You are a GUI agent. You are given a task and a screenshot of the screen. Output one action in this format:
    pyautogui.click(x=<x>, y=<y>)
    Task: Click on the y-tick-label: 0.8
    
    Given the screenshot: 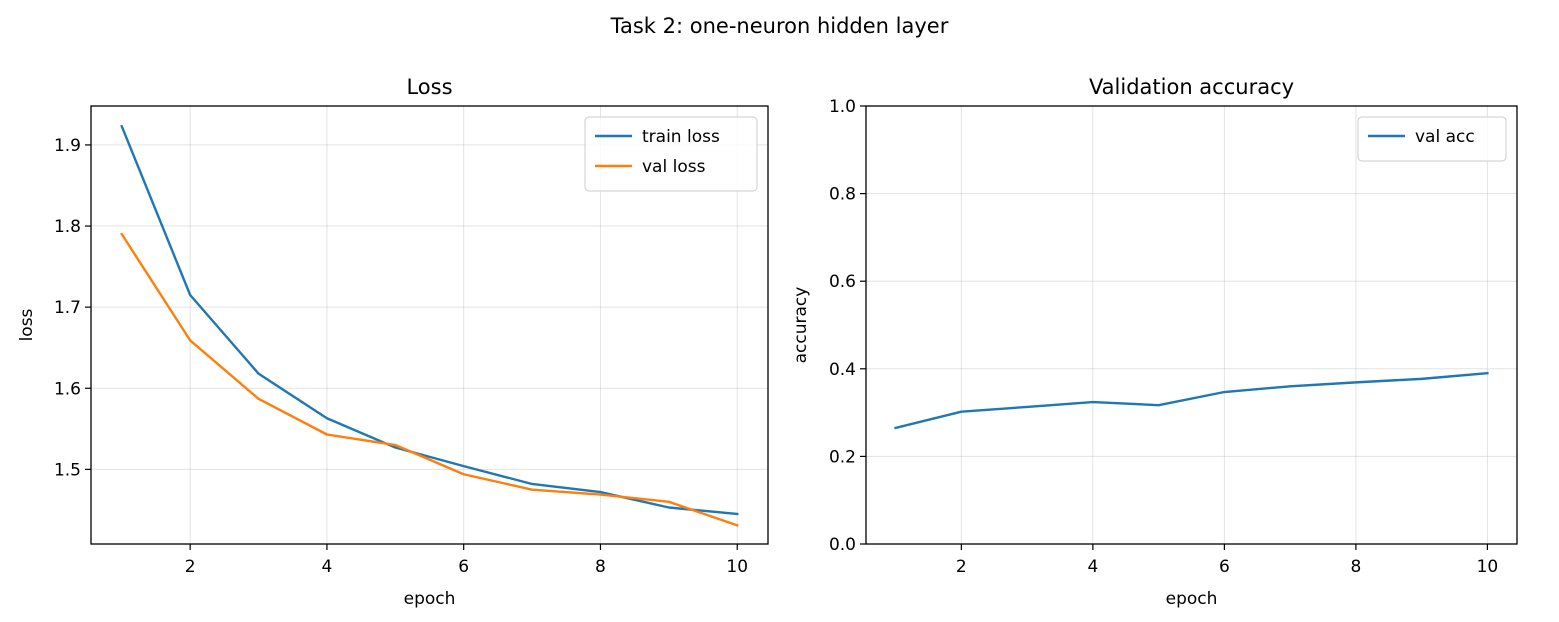 What is the action you would take?
    pyautogui.click(x=842, y=195)
    